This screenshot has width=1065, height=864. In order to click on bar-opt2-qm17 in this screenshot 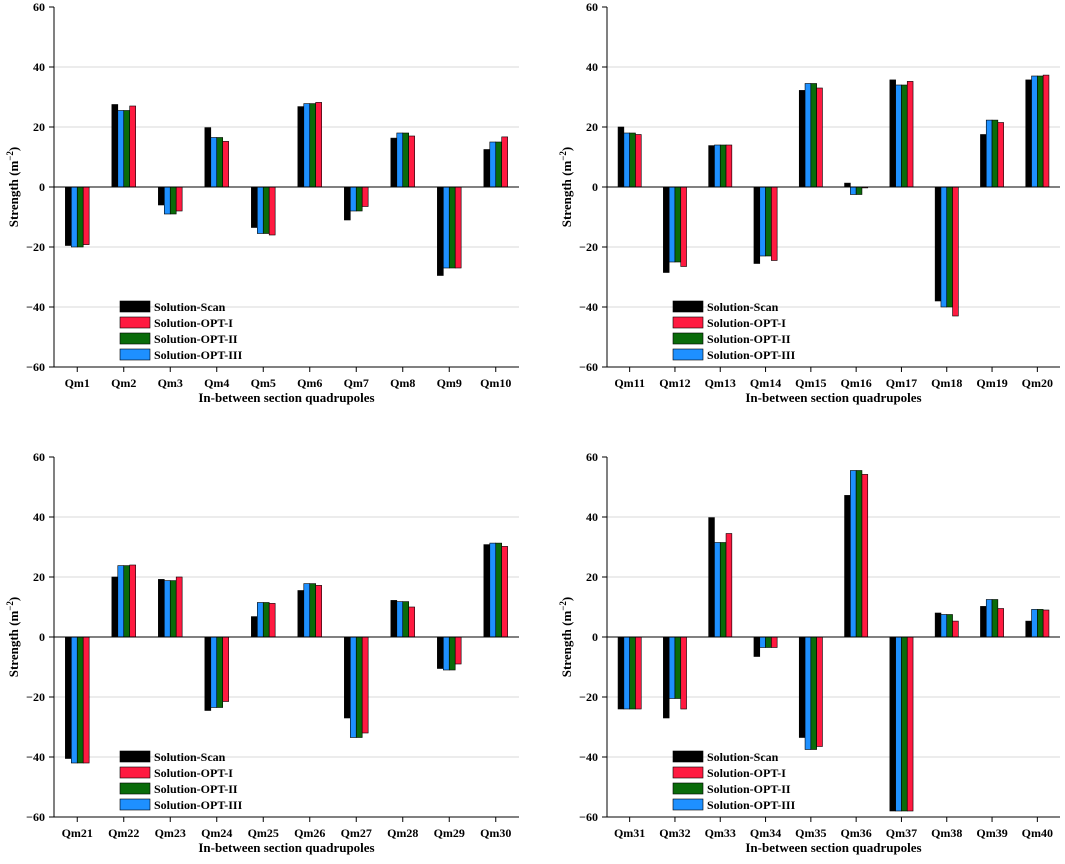, I will do `click(904, 136)`.